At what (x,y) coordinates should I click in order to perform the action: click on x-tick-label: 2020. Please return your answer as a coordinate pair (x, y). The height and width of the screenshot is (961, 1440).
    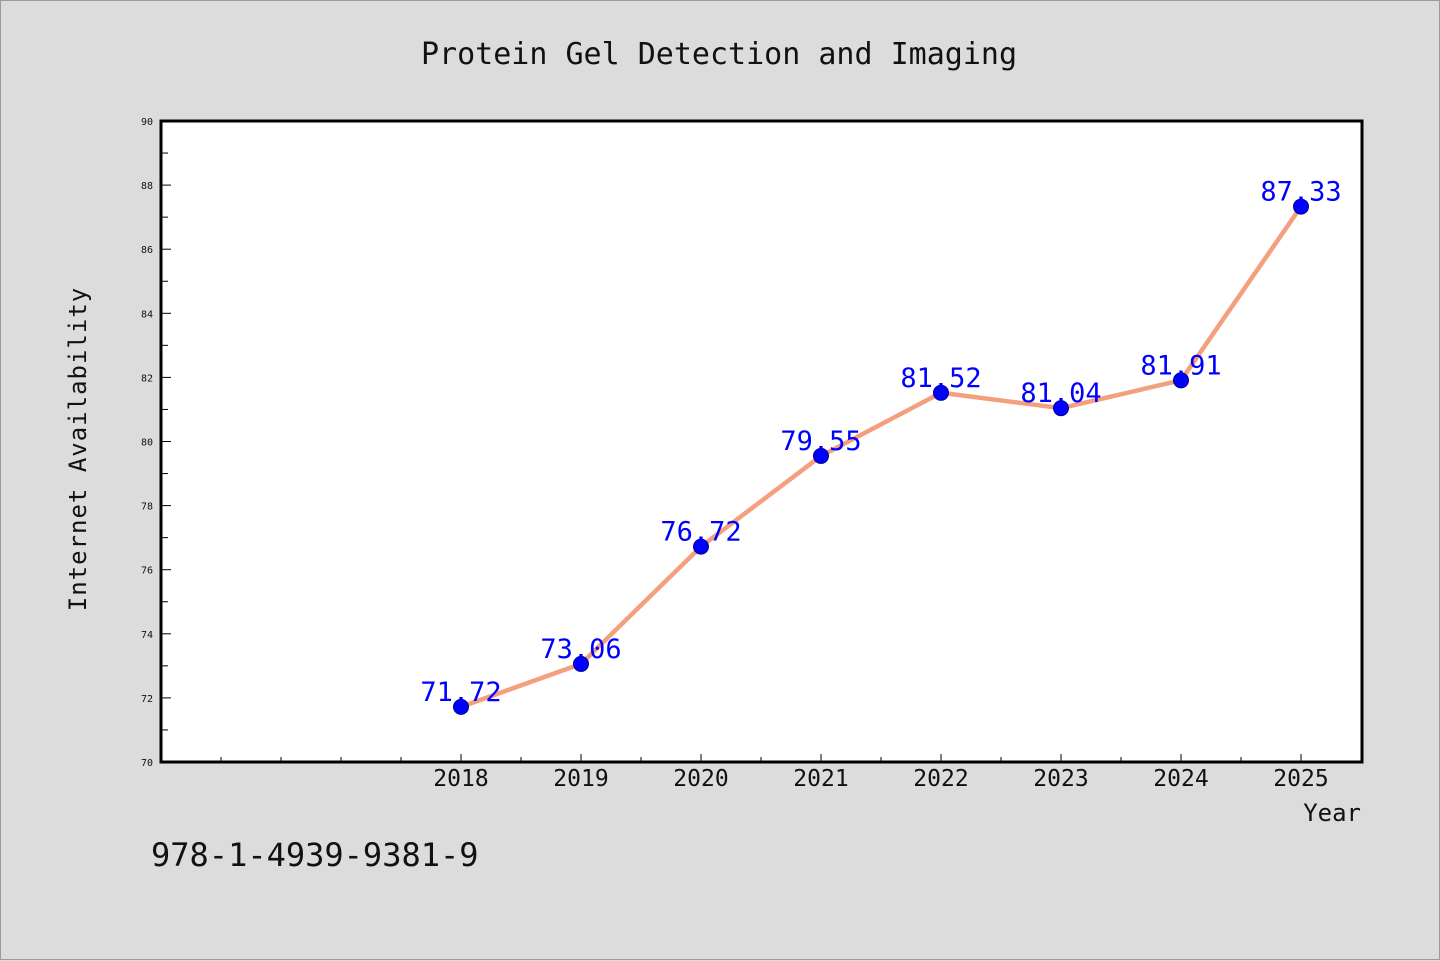
    Looking at the image, I should click on (700, 779).